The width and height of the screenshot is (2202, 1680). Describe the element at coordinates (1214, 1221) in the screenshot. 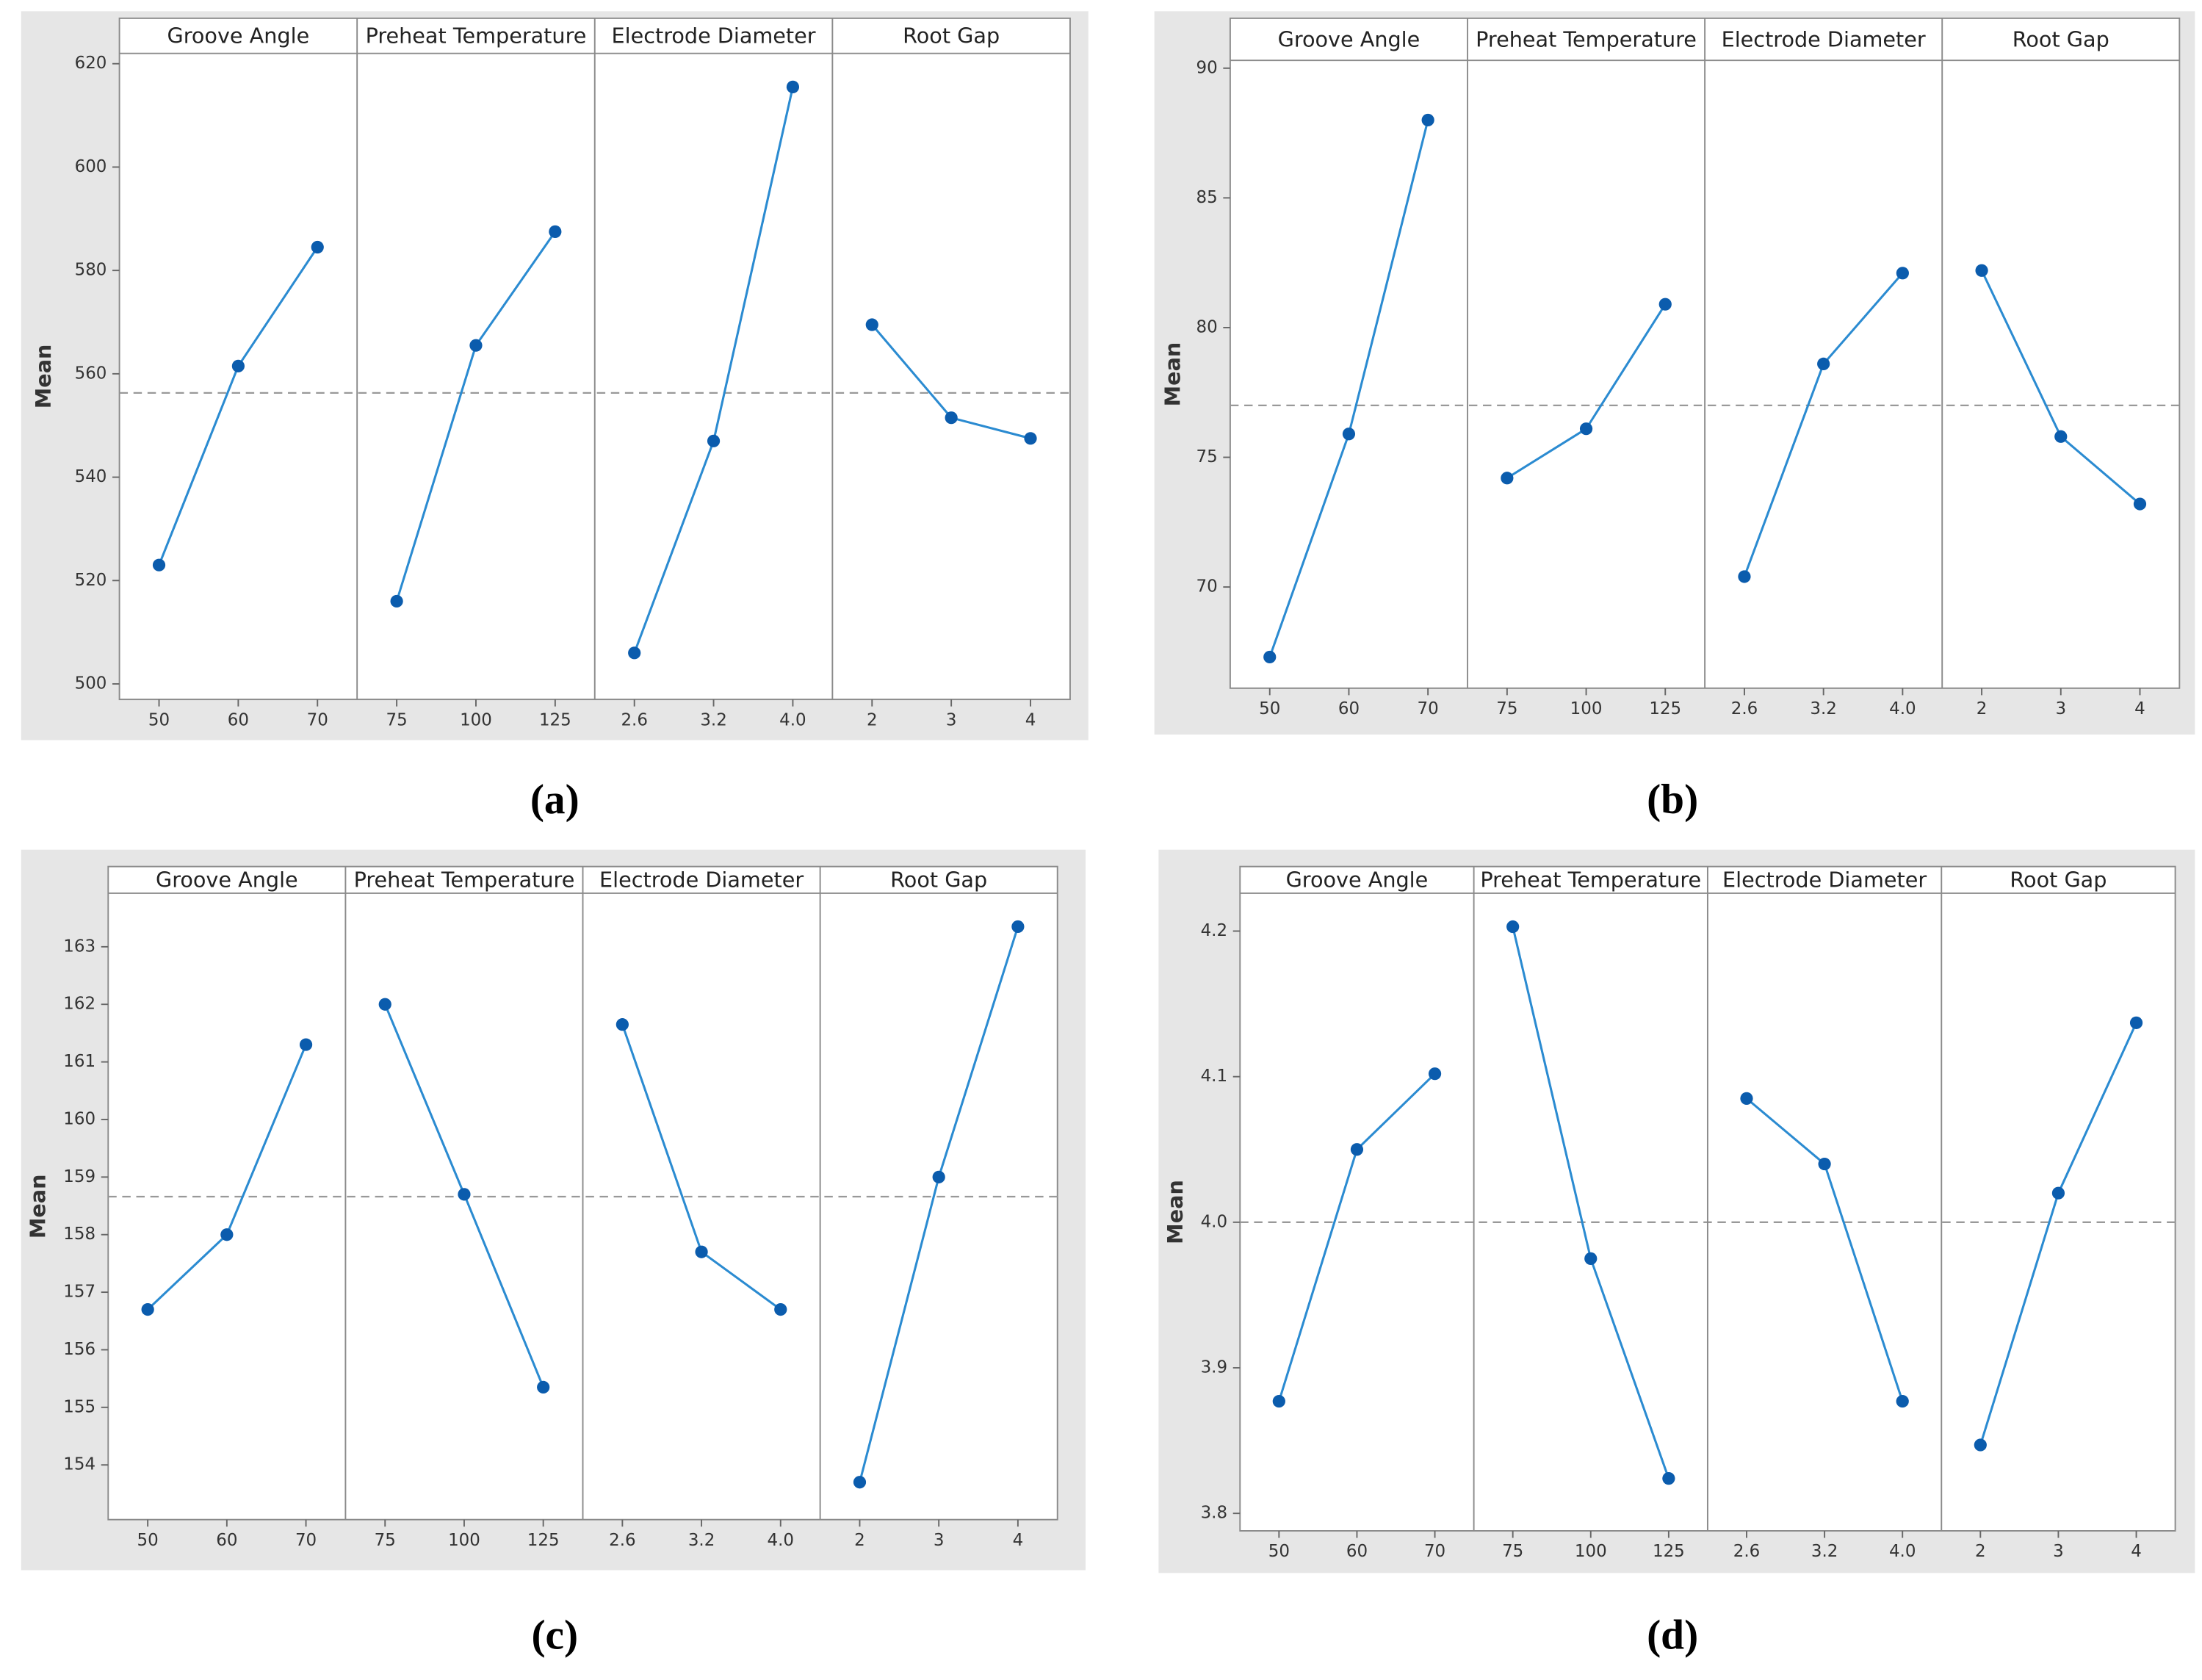

I see `y-tick-label: 4.0` at that location.